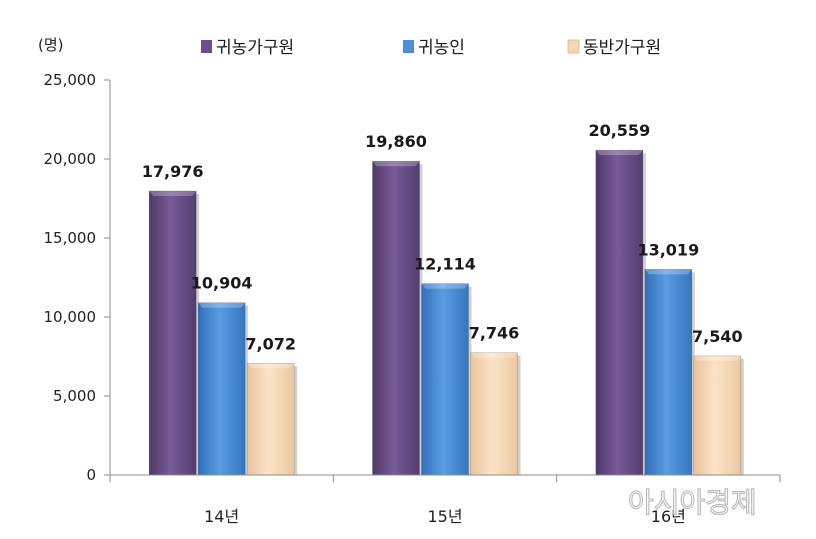 This screenshot has width=816, height=539. I want to click on legend-label-0: 귀농가구원, so click(255, 48).